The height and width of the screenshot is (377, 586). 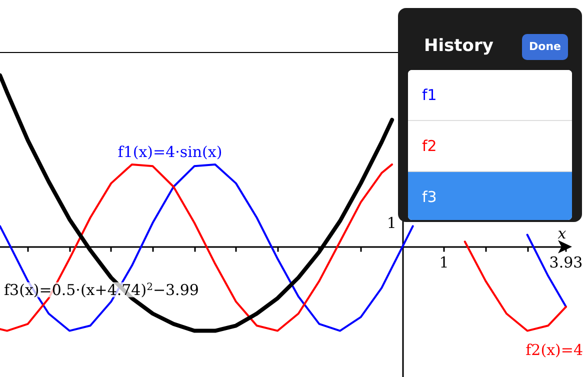 I want to click on annotation: f2, so click(x=490, y=146).